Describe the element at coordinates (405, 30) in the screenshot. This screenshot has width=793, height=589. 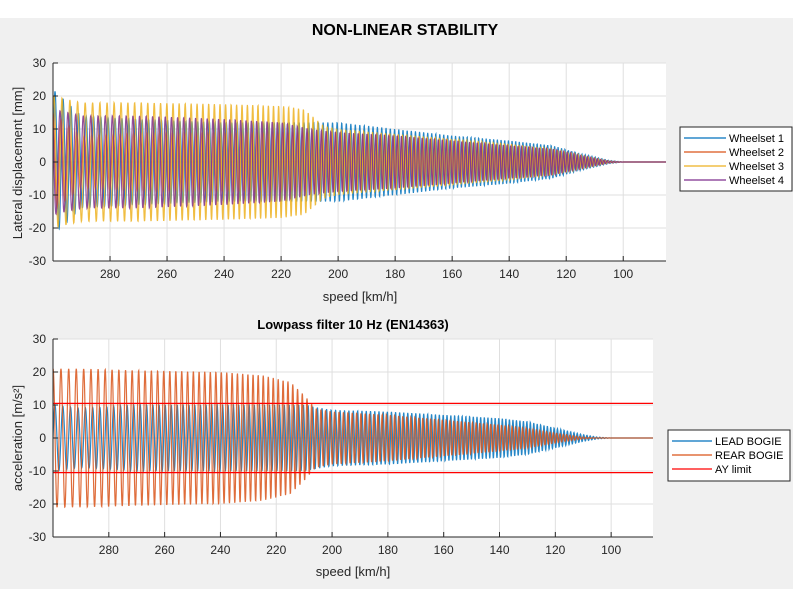
I see `figure-title: NON-LINEAR STABILITY` at that location.